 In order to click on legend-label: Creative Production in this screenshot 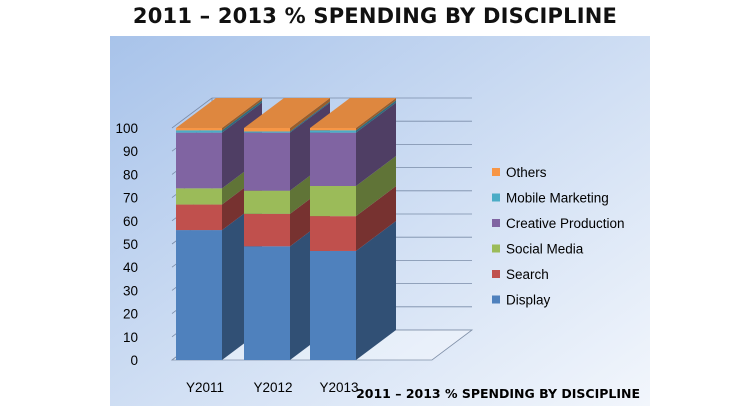, I will do `click(565, 223)`.